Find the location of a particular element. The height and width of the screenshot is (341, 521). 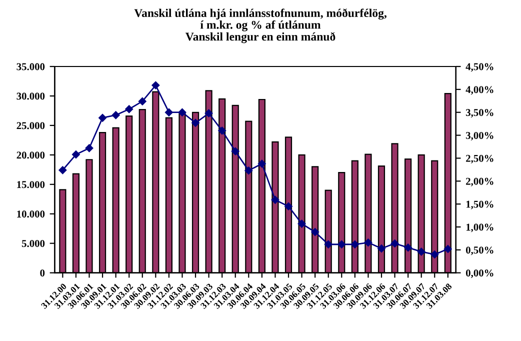

y-tick-label: 30.000 is located at coordinates (30, 96).